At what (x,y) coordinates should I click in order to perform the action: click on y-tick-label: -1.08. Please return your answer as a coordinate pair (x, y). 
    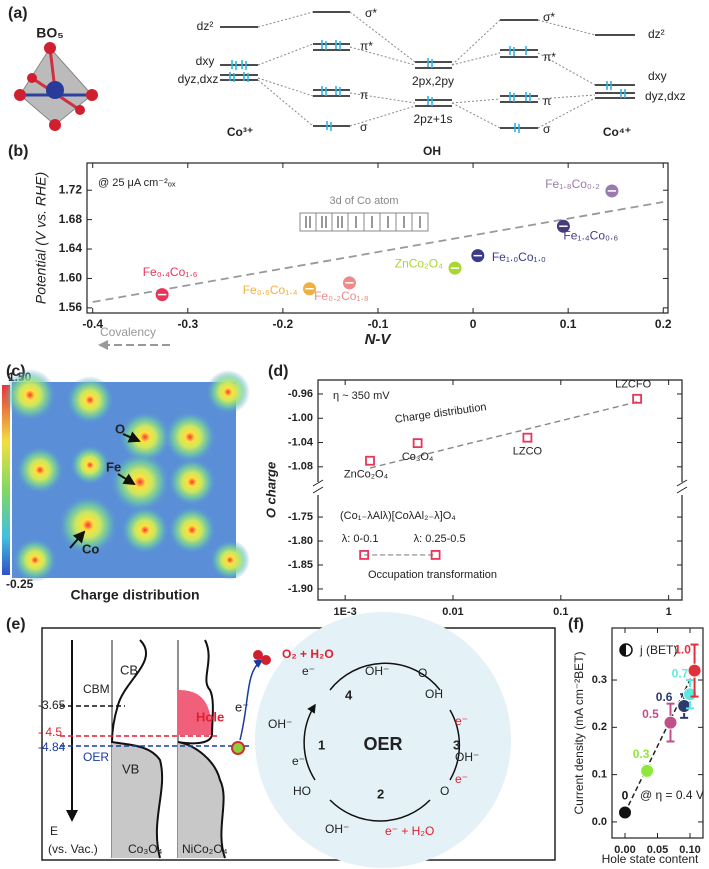
    Looking at the image, I should click on (300, 467).